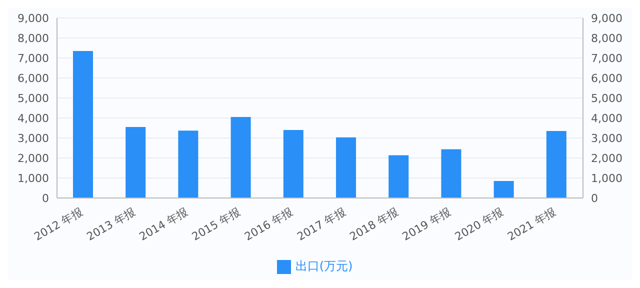 This screenshot has height=288, width=640. Describe the element at coordinates (33, 178) in the screenshot. I see `y-tick-label: 1,000` at that location.